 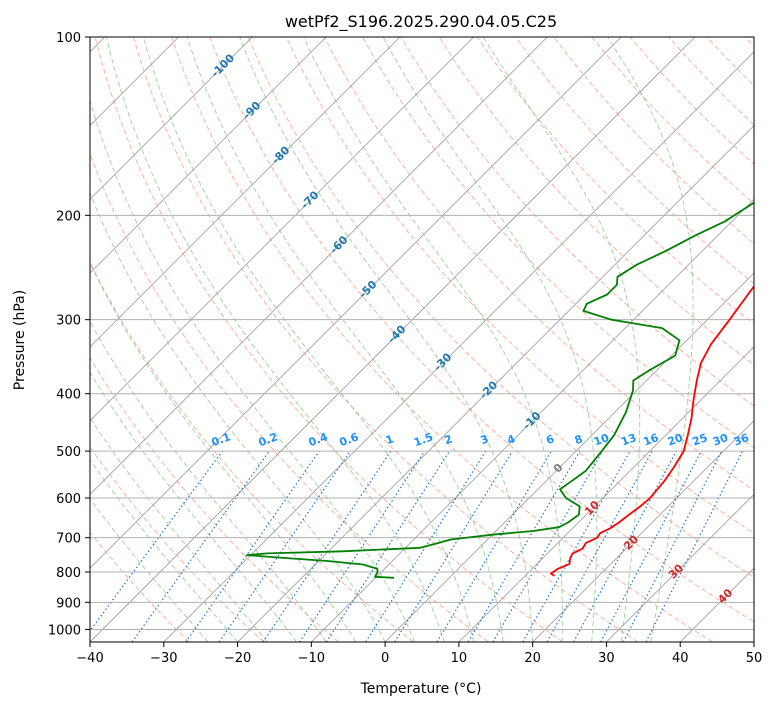 What do you see at coordinates (700, 439) in the screenshot?
I see `mixing-ratio-label: 25` at bounding box center [700, 439].